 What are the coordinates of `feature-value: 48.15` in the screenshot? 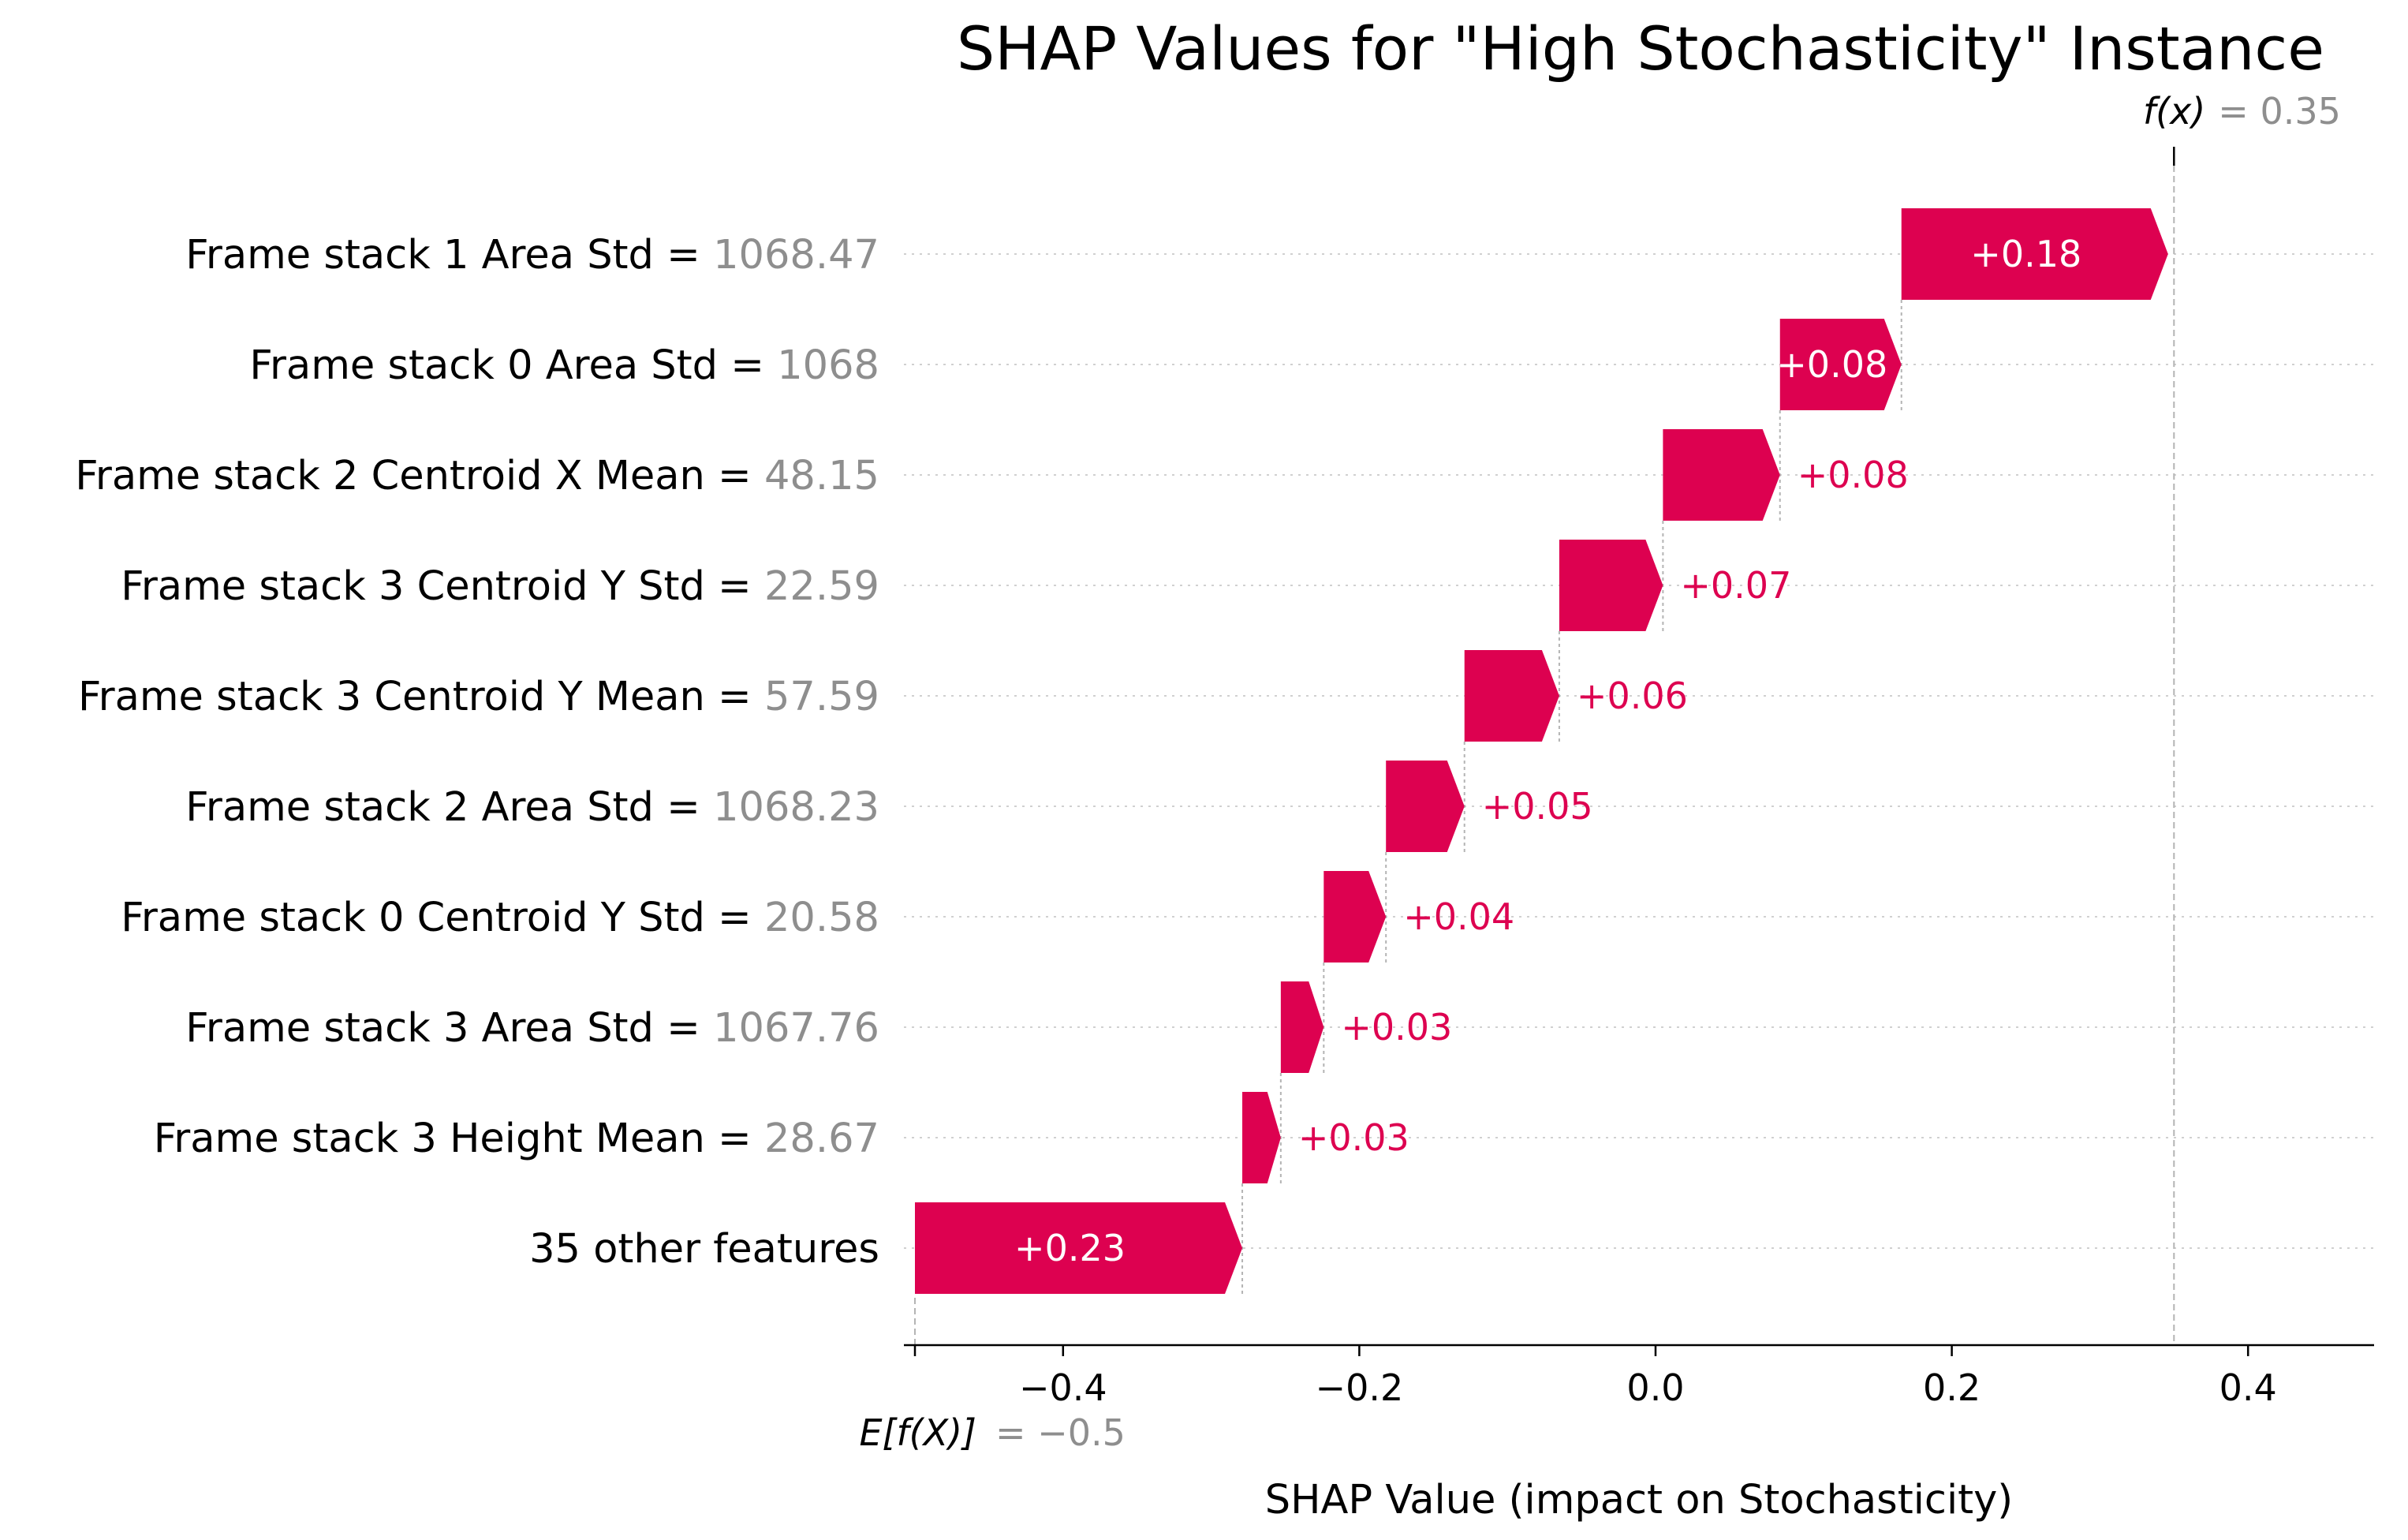 It's located at (821, 476).